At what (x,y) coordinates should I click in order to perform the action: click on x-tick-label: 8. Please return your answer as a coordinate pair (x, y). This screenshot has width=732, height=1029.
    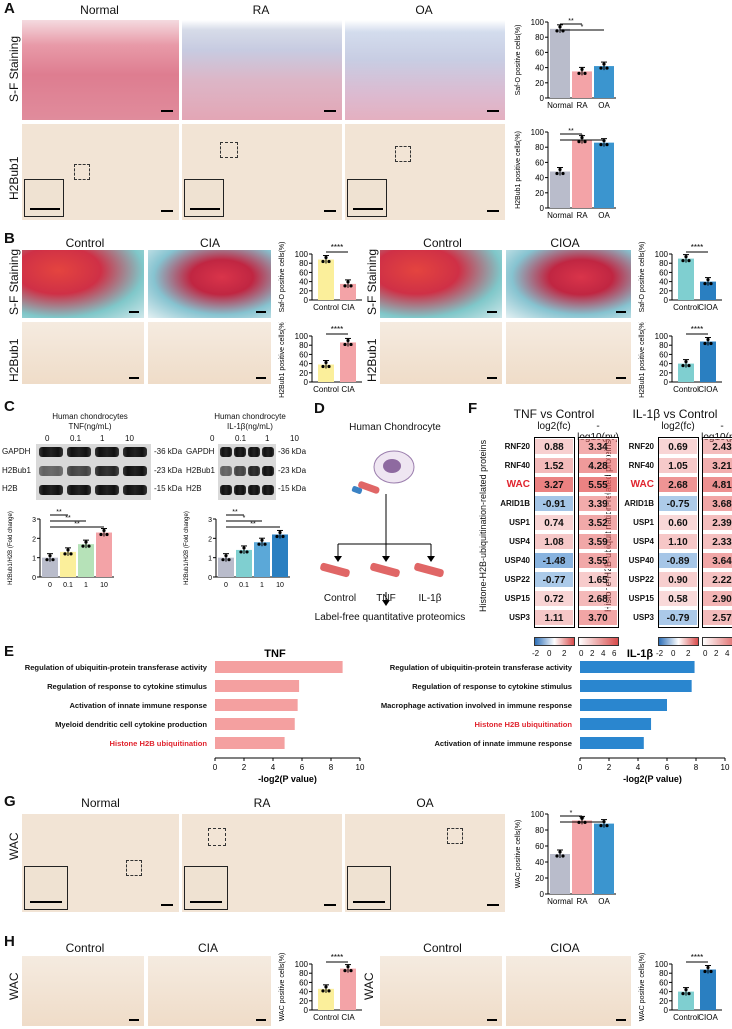
    Looking at the image, I should click on (696, 767).